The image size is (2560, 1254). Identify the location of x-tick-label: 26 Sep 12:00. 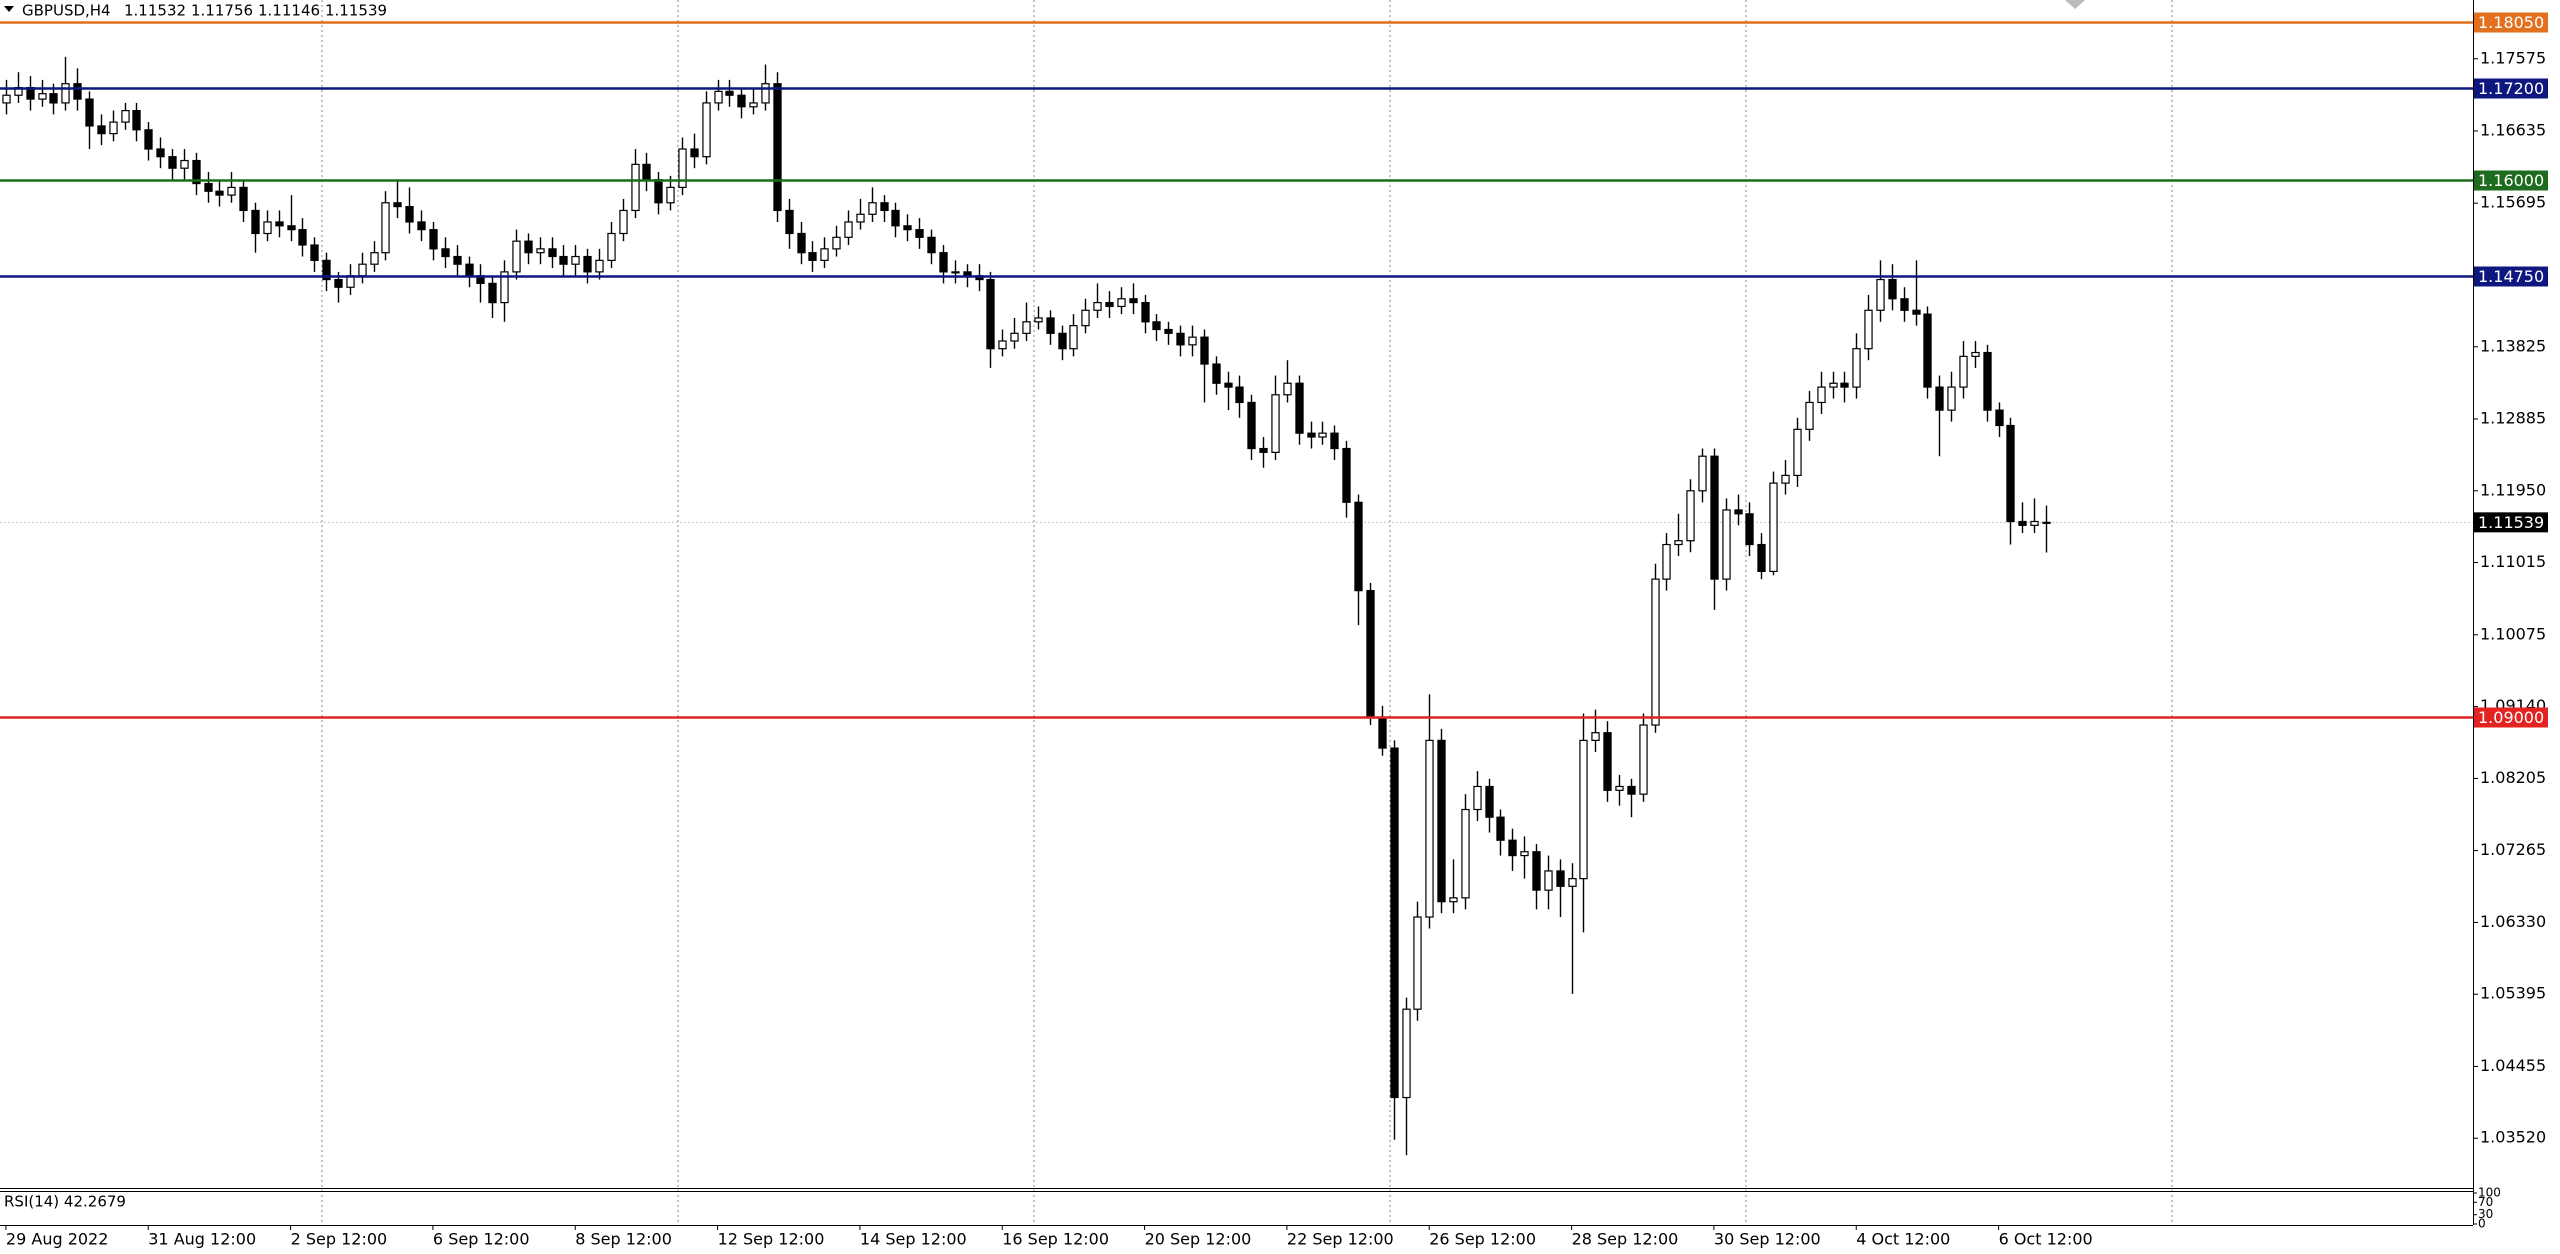
(1482, 1239).